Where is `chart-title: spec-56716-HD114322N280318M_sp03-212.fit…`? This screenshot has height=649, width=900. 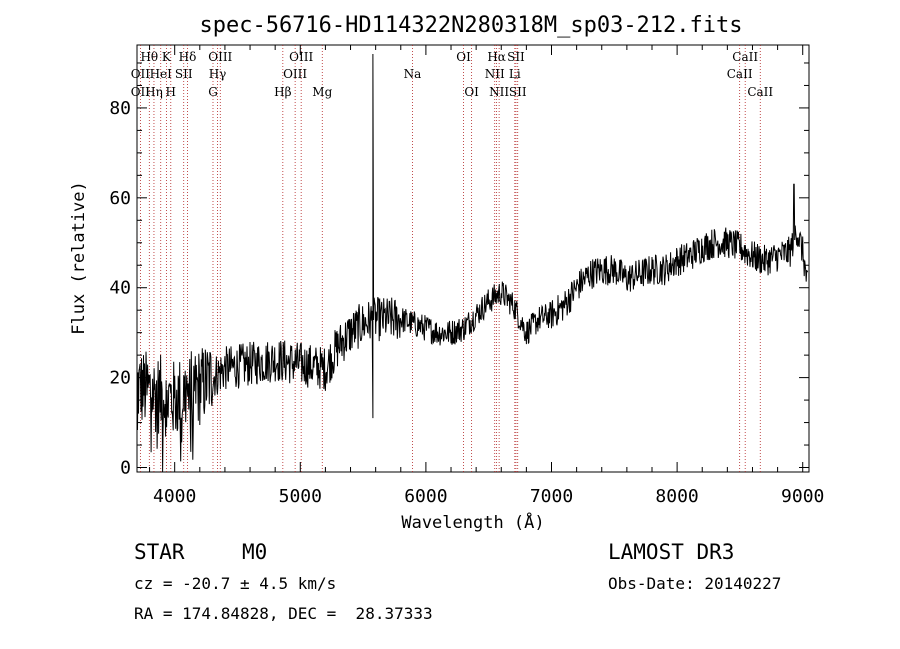
chart-title: spec-56716-HD114322N280318M_sp03-212.fit… is located at coordinates (470, 25).